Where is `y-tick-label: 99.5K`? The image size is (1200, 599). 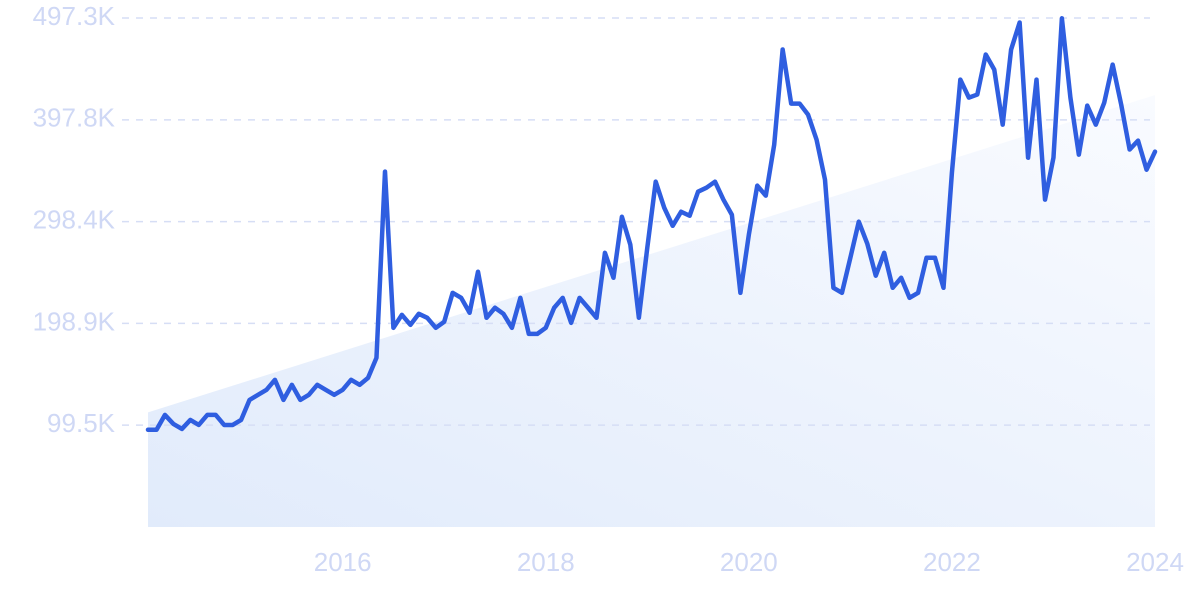 y-tick-label: 99.5K is located at coordinates (81, 423).